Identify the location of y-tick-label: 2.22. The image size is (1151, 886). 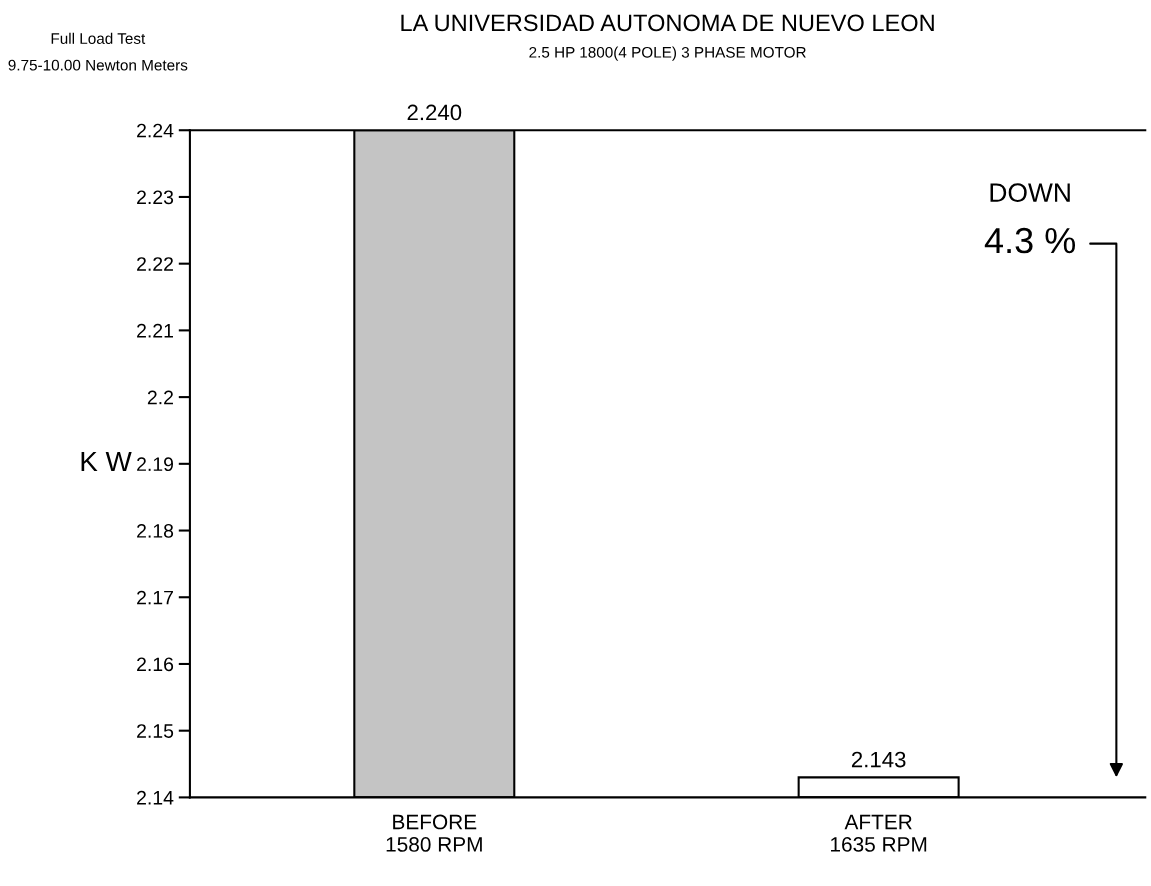
(155, 264).